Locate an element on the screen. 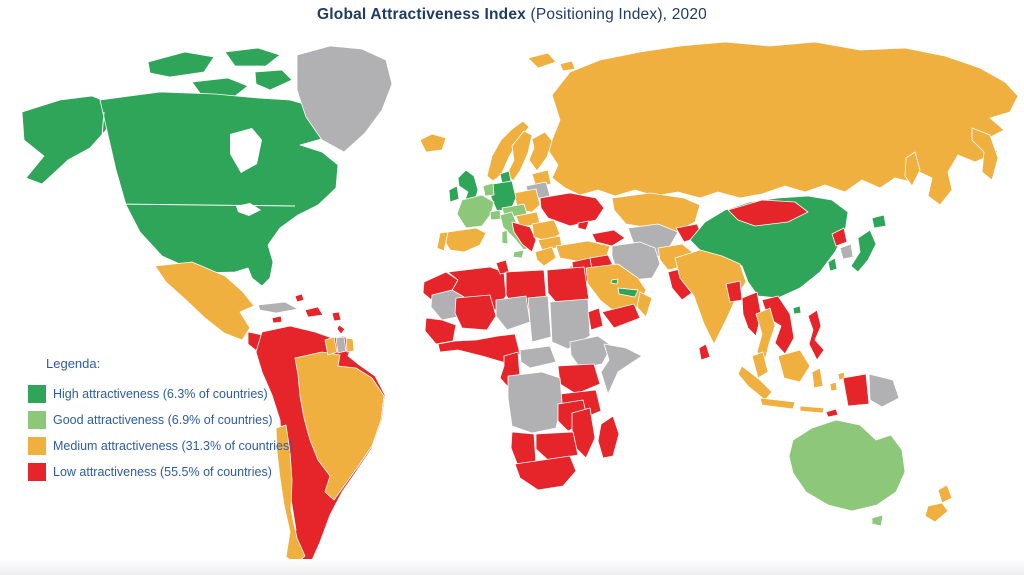 The width and height of the screenshot is (1024, 575). region-sardinia-corsica is located at coordinates (505, 237).